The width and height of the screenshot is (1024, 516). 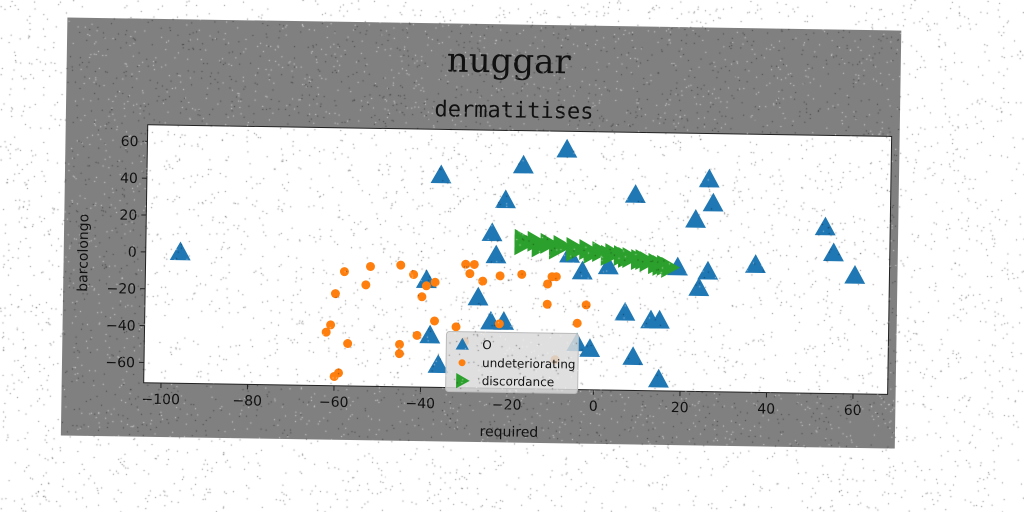 What do you see at coordinates (160, 400) in the screenshot?
I see `x-tick-label: −100` at bounding box center [160, 400].